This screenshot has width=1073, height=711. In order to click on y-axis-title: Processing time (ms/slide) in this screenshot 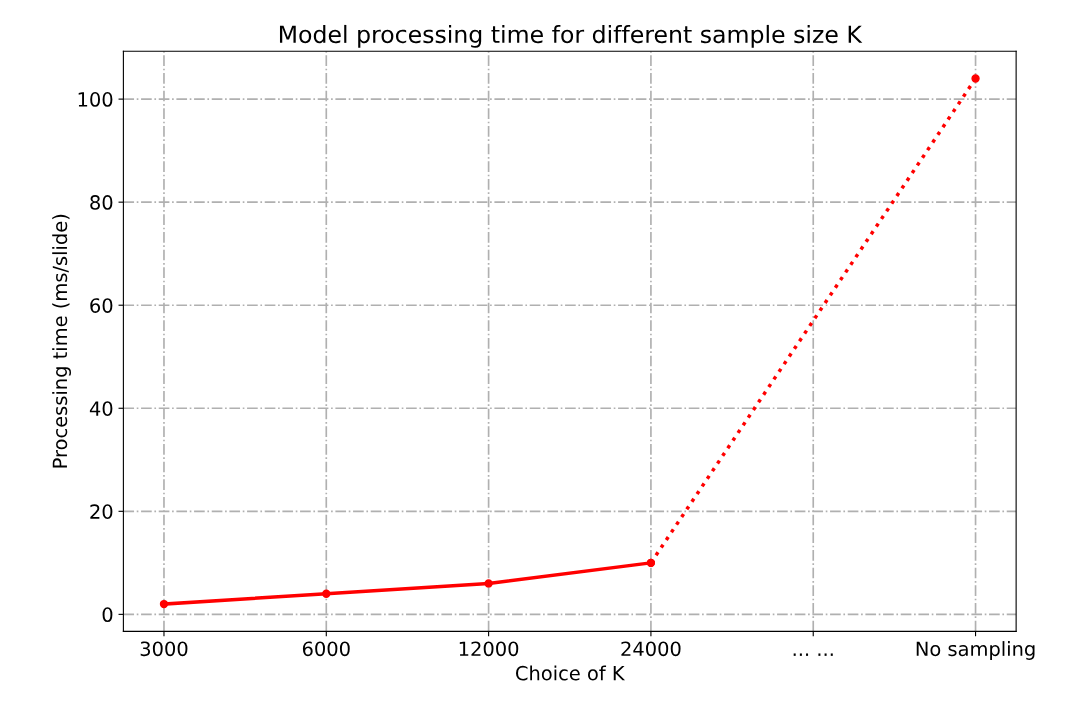, I will do `click(61, 341)`.